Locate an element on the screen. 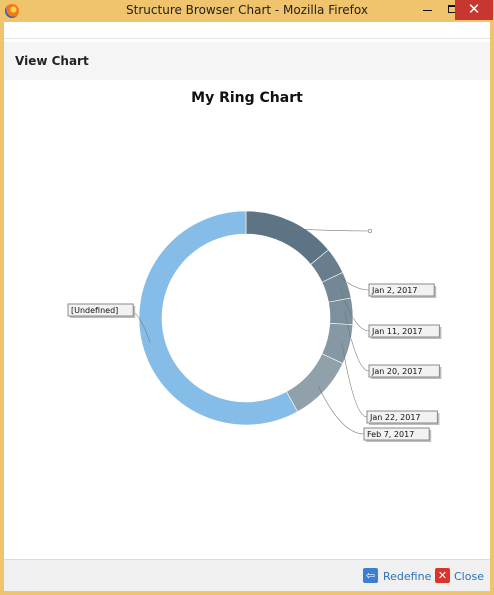 The width and height of the screenshot is (494, 595). slice-label: Feb 7, 2017 is located at coordinates (390, 434).